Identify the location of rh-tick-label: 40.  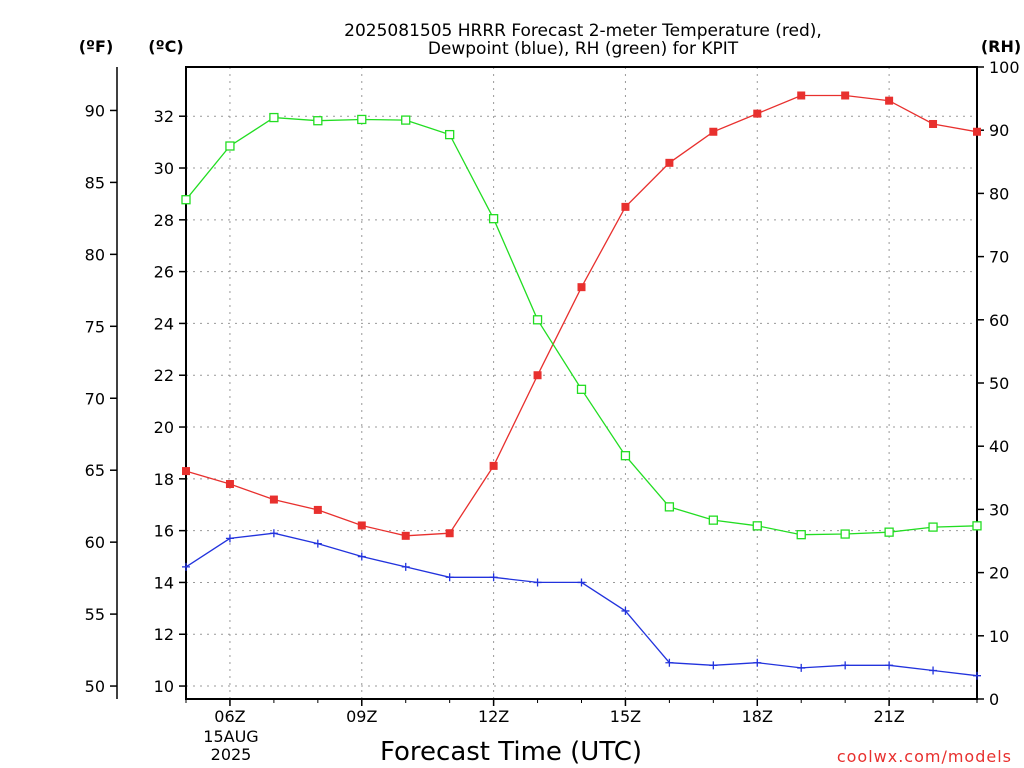
(999, 446).